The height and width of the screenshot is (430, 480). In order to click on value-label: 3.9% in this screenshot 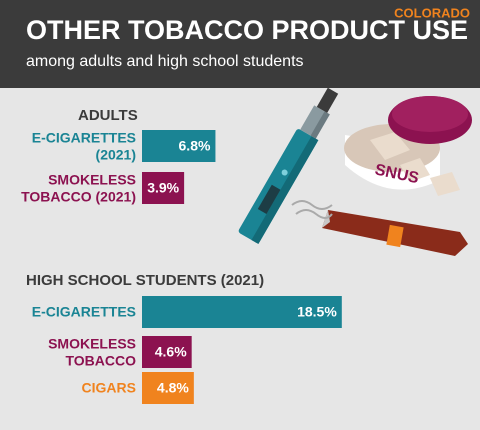, I will do `click(163, 188)`.